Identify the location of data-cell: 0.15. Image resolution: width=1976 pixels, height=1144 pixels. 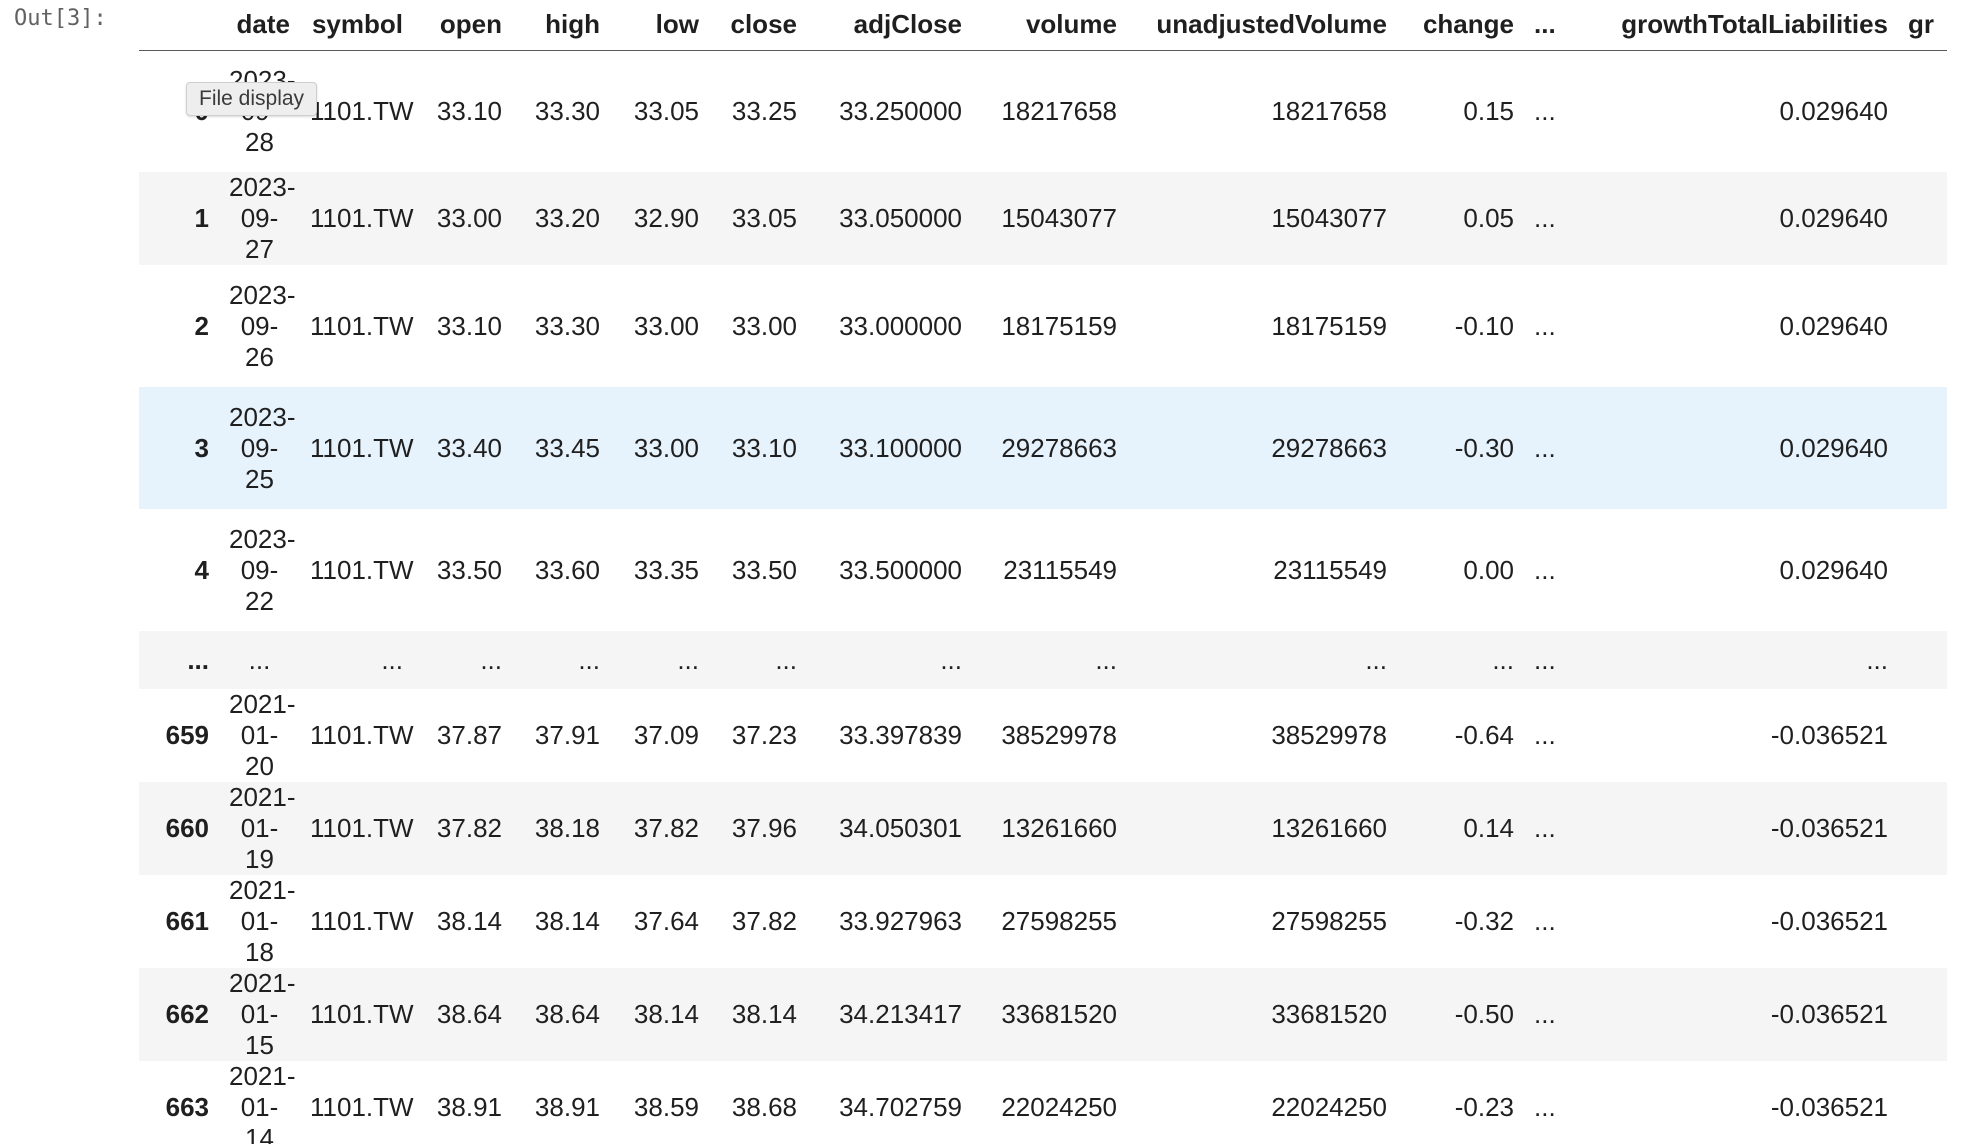
(1488, 110).